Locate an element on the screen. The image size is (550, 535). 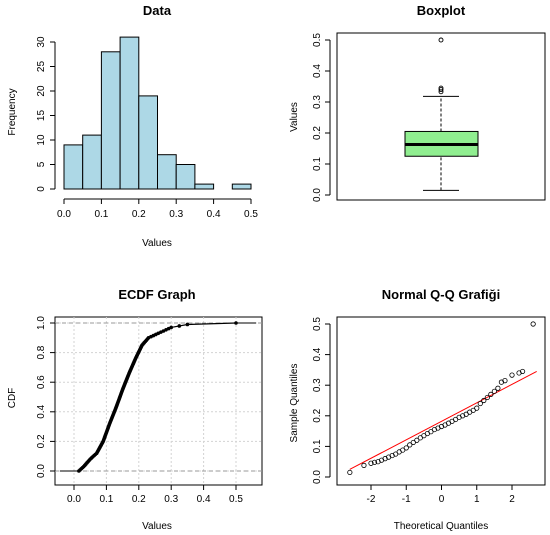
histogram-y-tick-label: 30 is located at coordinates (41, 42).